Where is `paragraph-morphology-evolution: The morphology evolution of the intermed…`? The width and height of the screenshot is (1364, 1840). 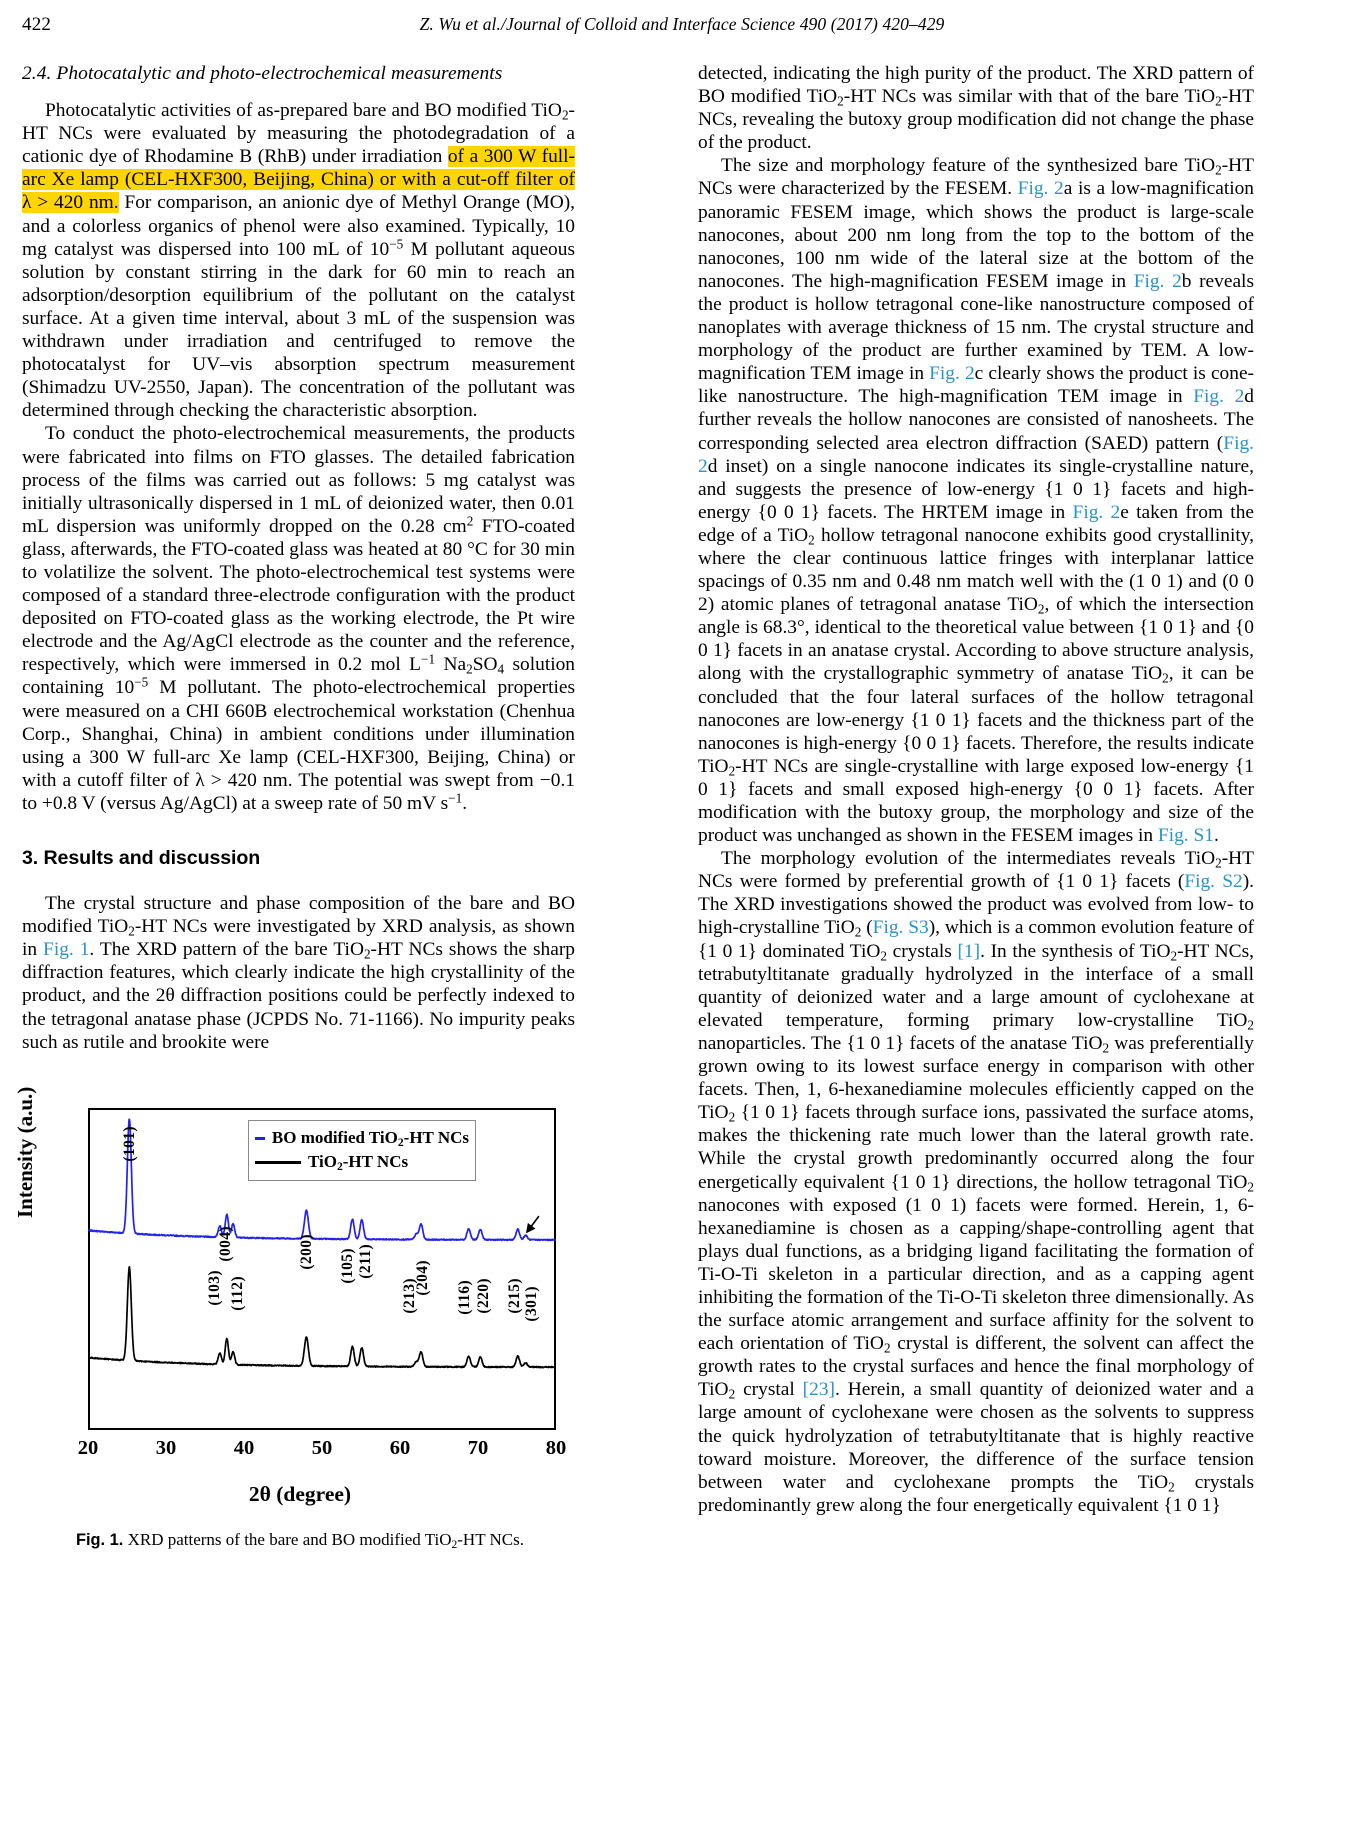 paragraph-morphology-evolution: The morphology evolution of the intermed… is located at coordinates (976, 1182).